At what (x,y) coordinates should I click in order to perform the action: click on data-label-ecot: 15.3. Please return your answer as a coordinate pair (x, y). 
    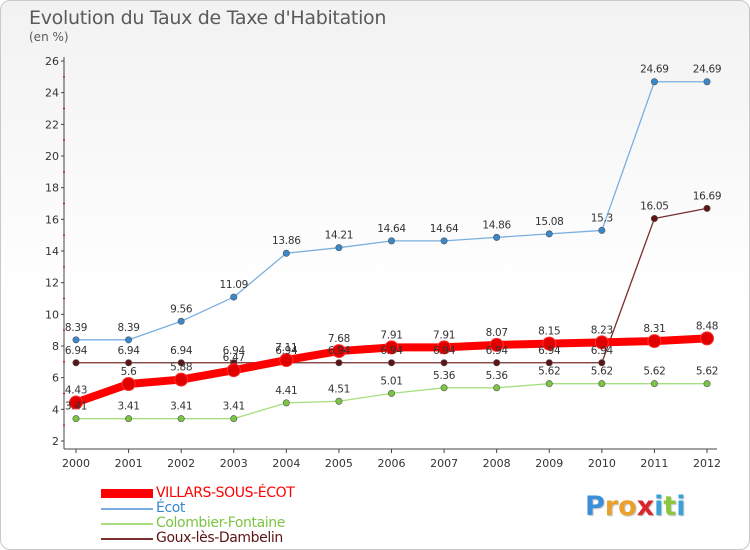
    Looking at the image, I should click on (602, 218).